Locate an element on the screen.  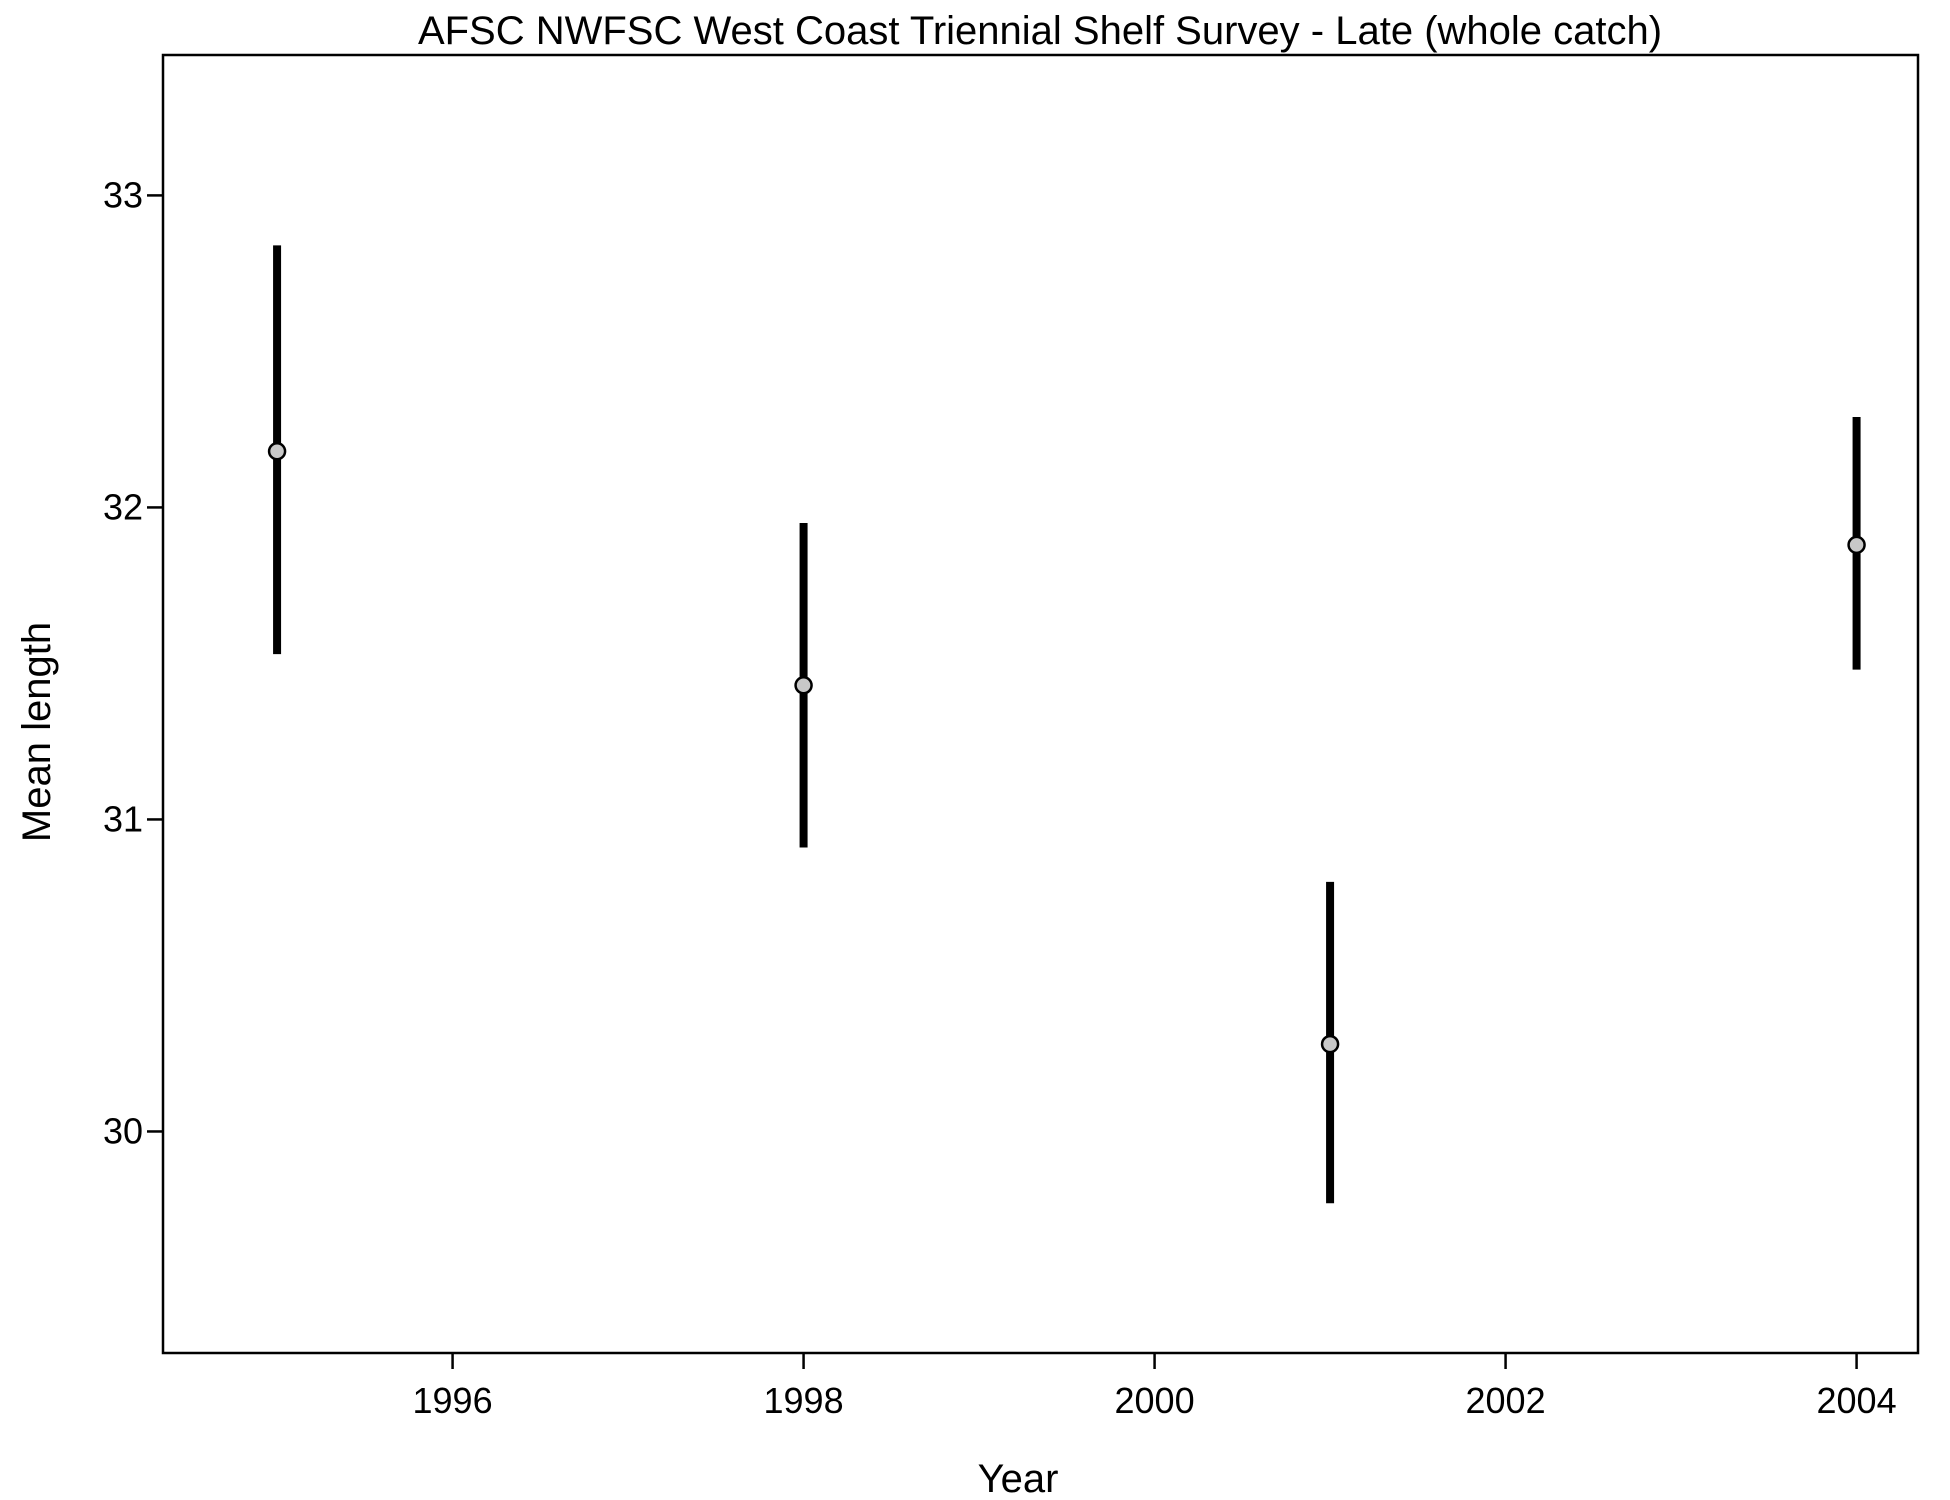
x-tick-label-3: 2002 is located at coordinates (1506, 1400).